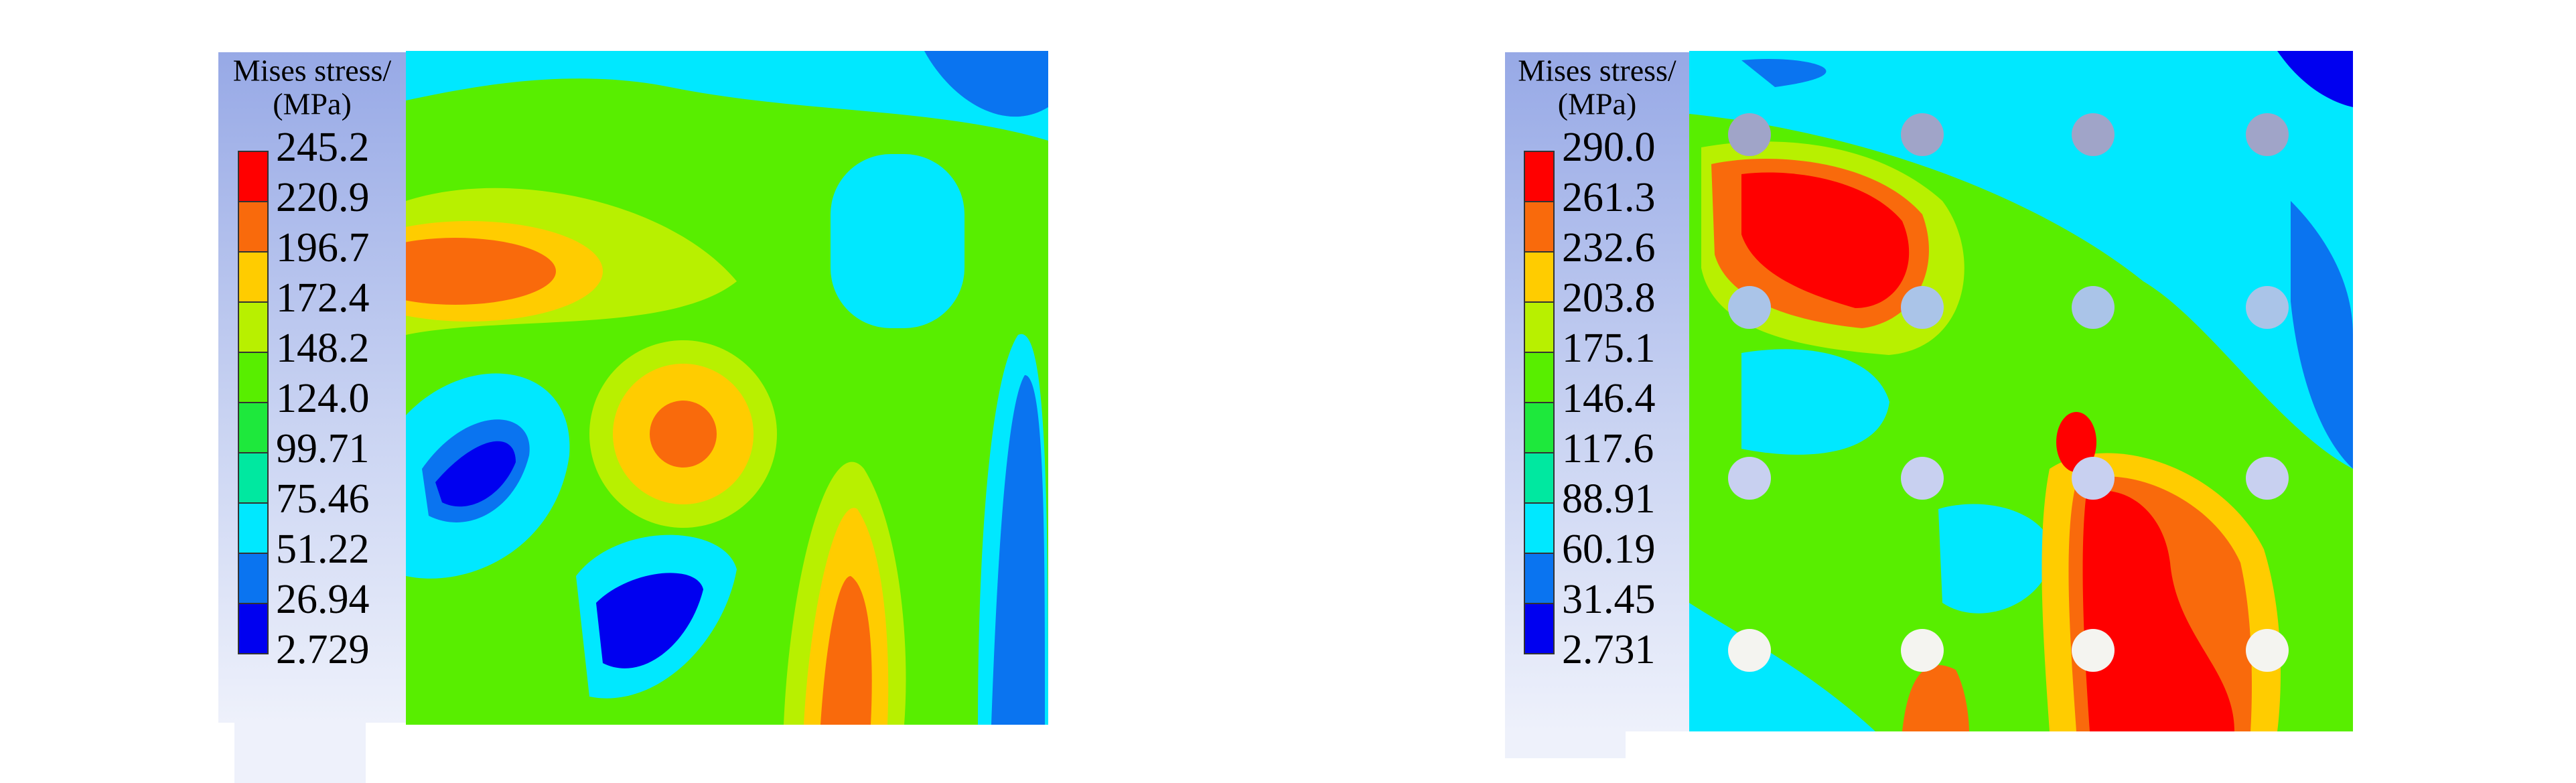 Image resolution: width=2576 pixels, height=783 pixels. What do you see at coordinates (323, 248) in the screenshot?
I see `legend-level: 196.7` at bounding box center [323, 248].